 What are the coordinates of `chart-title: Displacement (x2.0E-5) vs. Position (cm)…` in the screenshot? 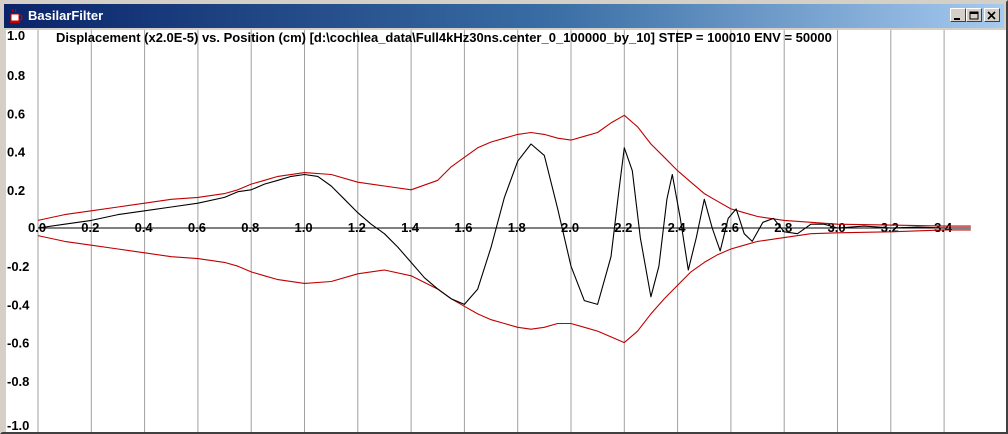 It's located at (444, 37).